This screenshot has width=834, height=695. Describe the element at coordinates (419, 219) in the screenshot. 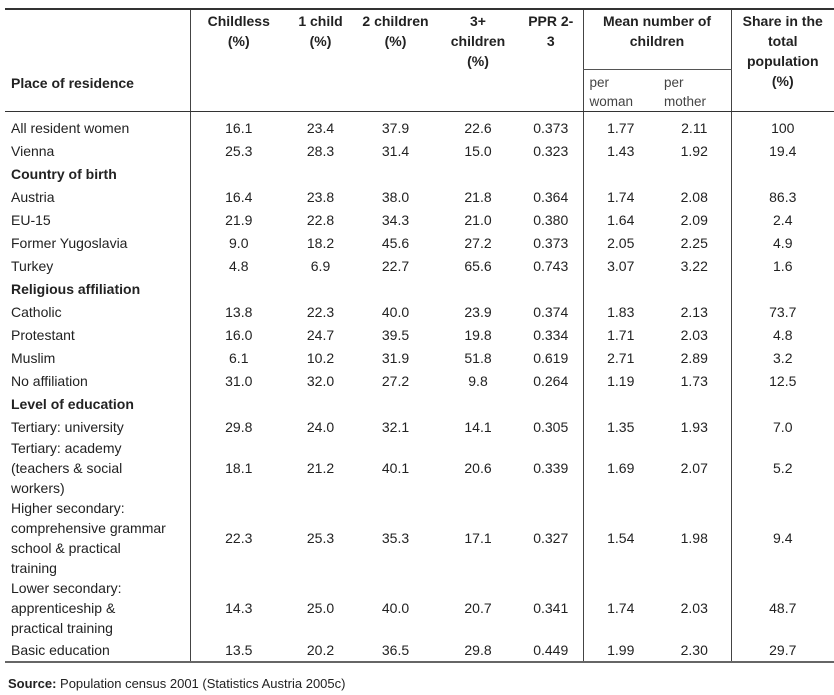

I see `table-row: EU-15 21.9 22.8 34.3 21.0 0.380 1.64 2.09 2.4` at that location.